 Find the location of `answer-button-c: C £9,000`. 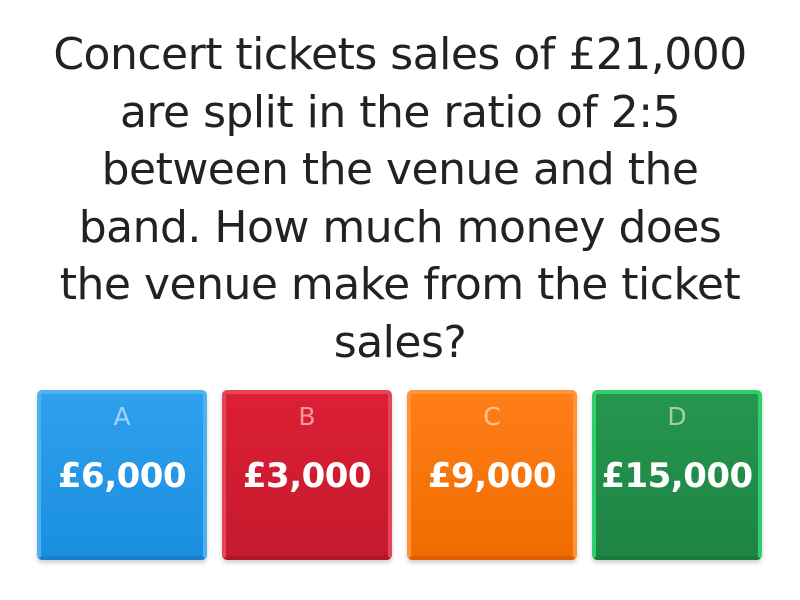

answer-button-c: C £9,000 is located at coordinates (492, 475).